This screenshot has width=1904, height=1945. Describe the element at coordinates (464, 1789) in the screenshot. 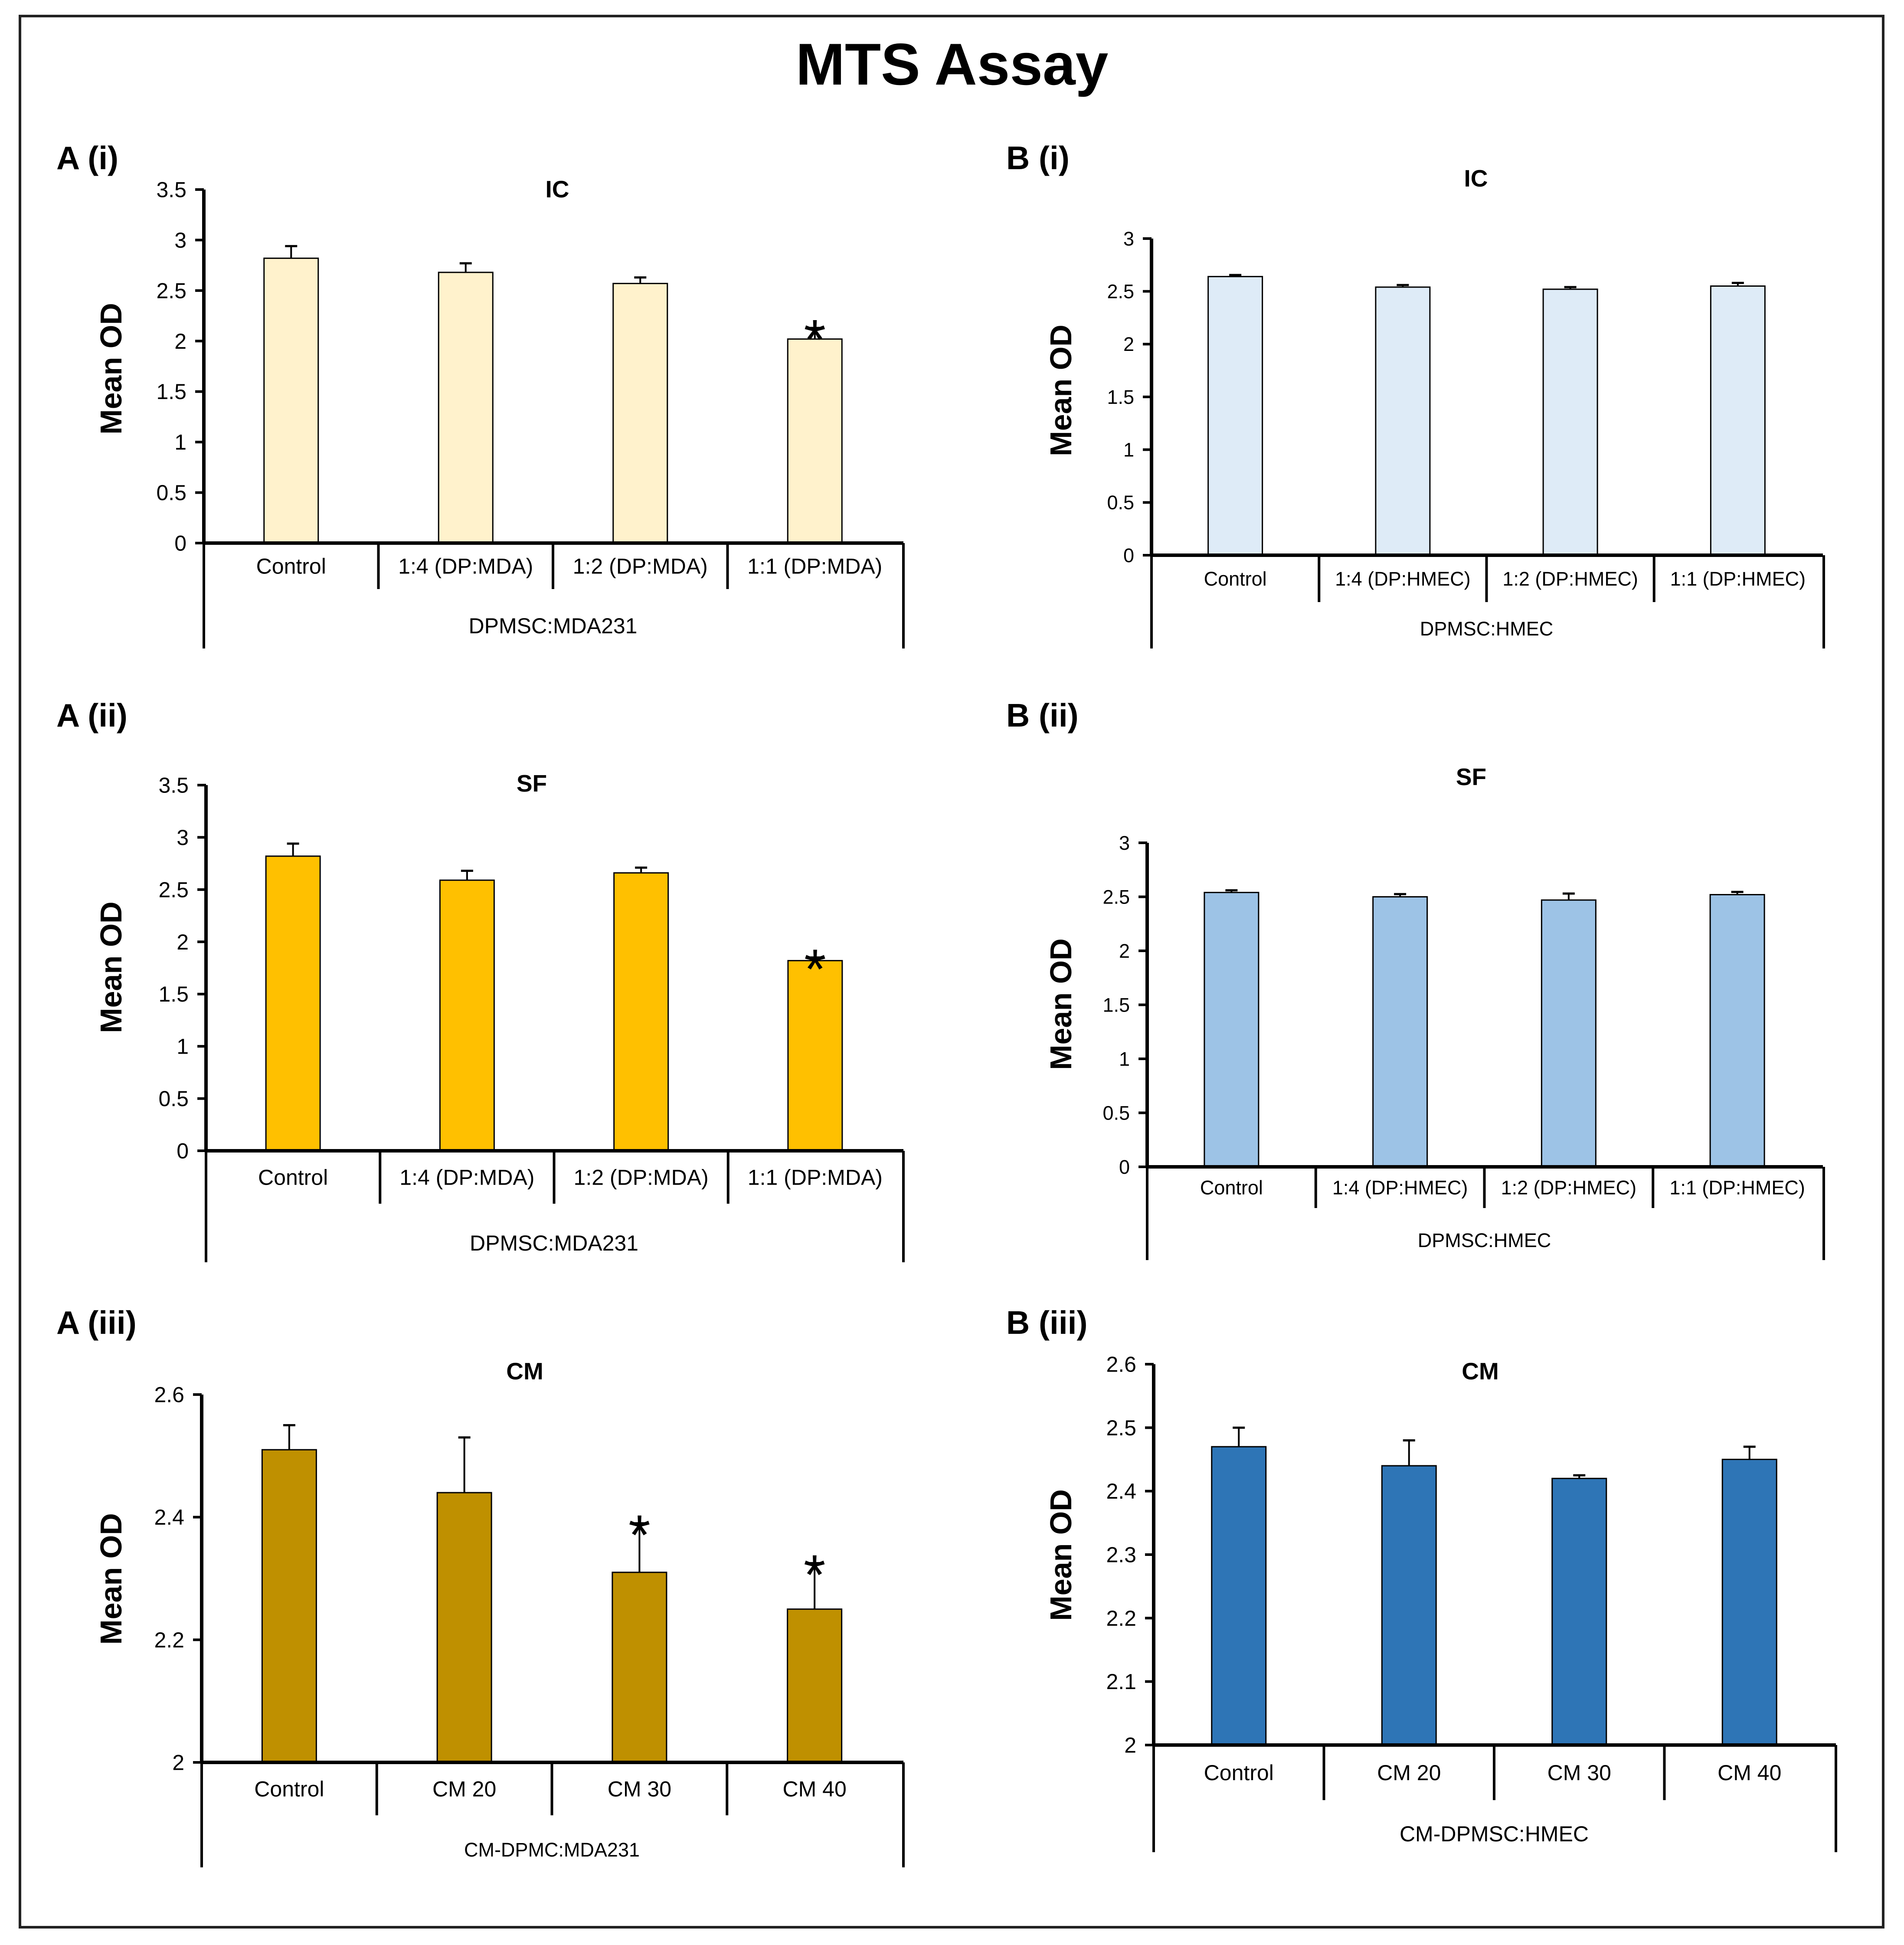

I see `category-label-2: CM 20` at that location.